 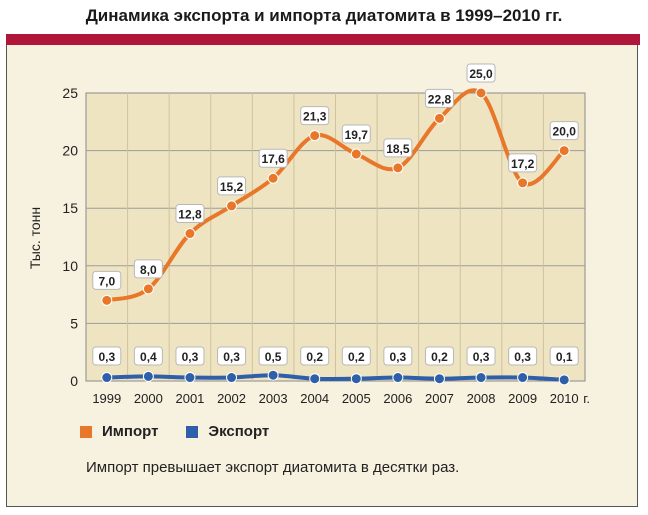 I want to click on point-export-2002, so click(x=232, y=378).